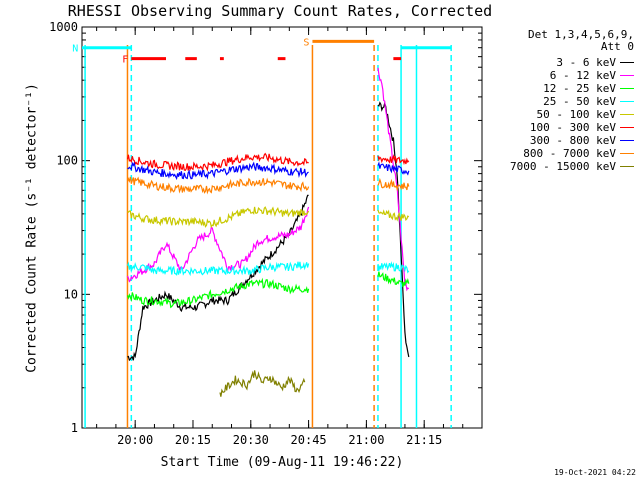 This screenshot has height=480, width=640. What do you see at coordinates (135, 440) in the screenshot?
I see `x-tick-label: 20:00` at bounding box center [135, 440].